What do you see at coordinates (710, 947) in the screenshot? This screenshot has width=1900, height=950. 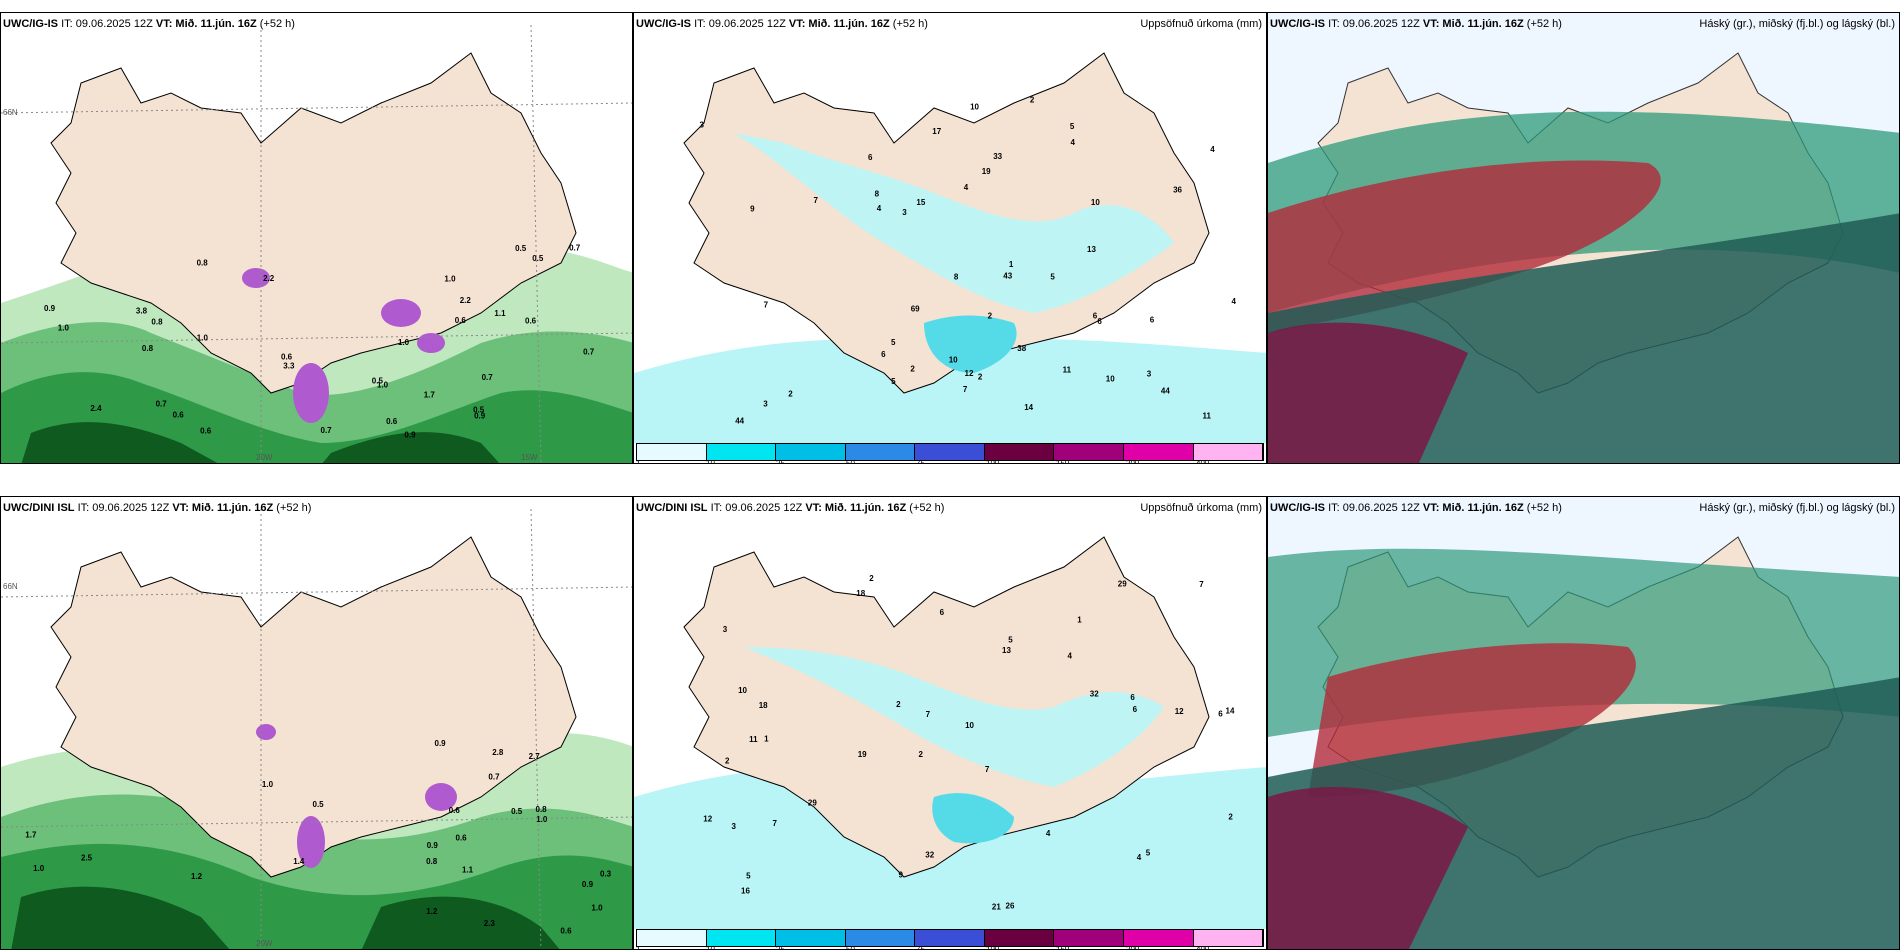 I see `legend-label: 10` at bounding box center [710, 947].